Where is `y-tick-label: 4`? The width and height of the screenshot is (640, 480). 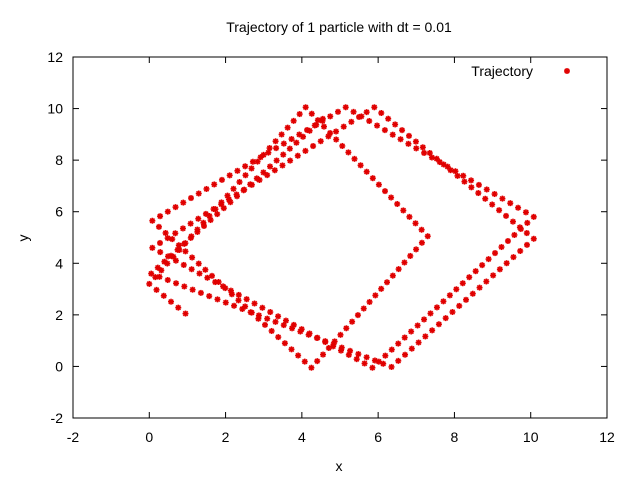 y-tick-label: 4 is located at coordinates (59, 263).